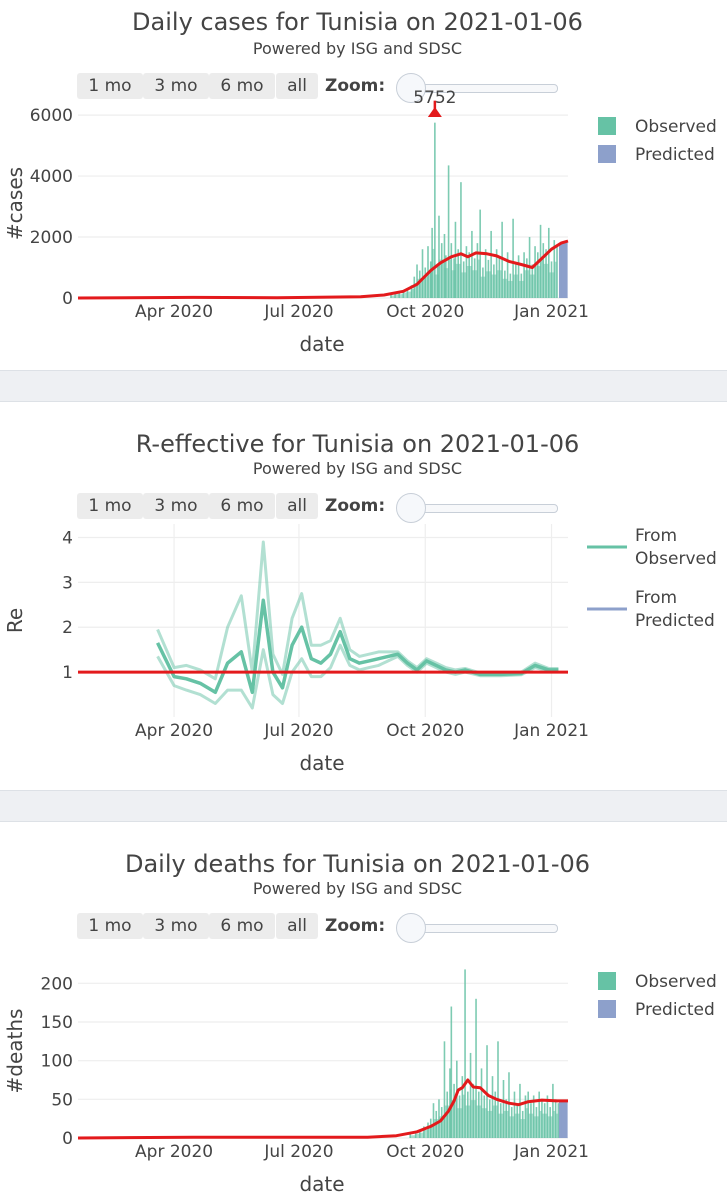  I want to click on legend-label: From, so click(656, 536).